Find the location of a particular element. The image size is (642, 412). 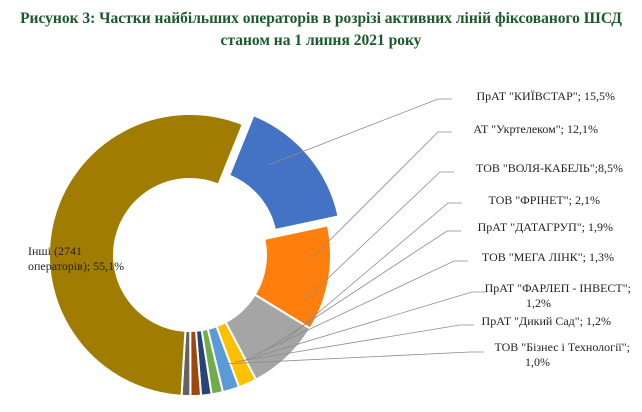

slice-label-3: ТОВ "ФРІНЕТ"; 2,1% is located at coordinates (544, 200).